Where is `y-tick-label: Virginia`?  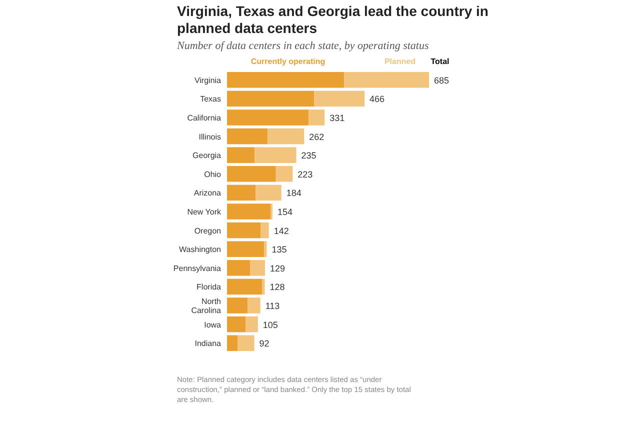
y-tick-label: Virginia is located at coordinates (208, 80).